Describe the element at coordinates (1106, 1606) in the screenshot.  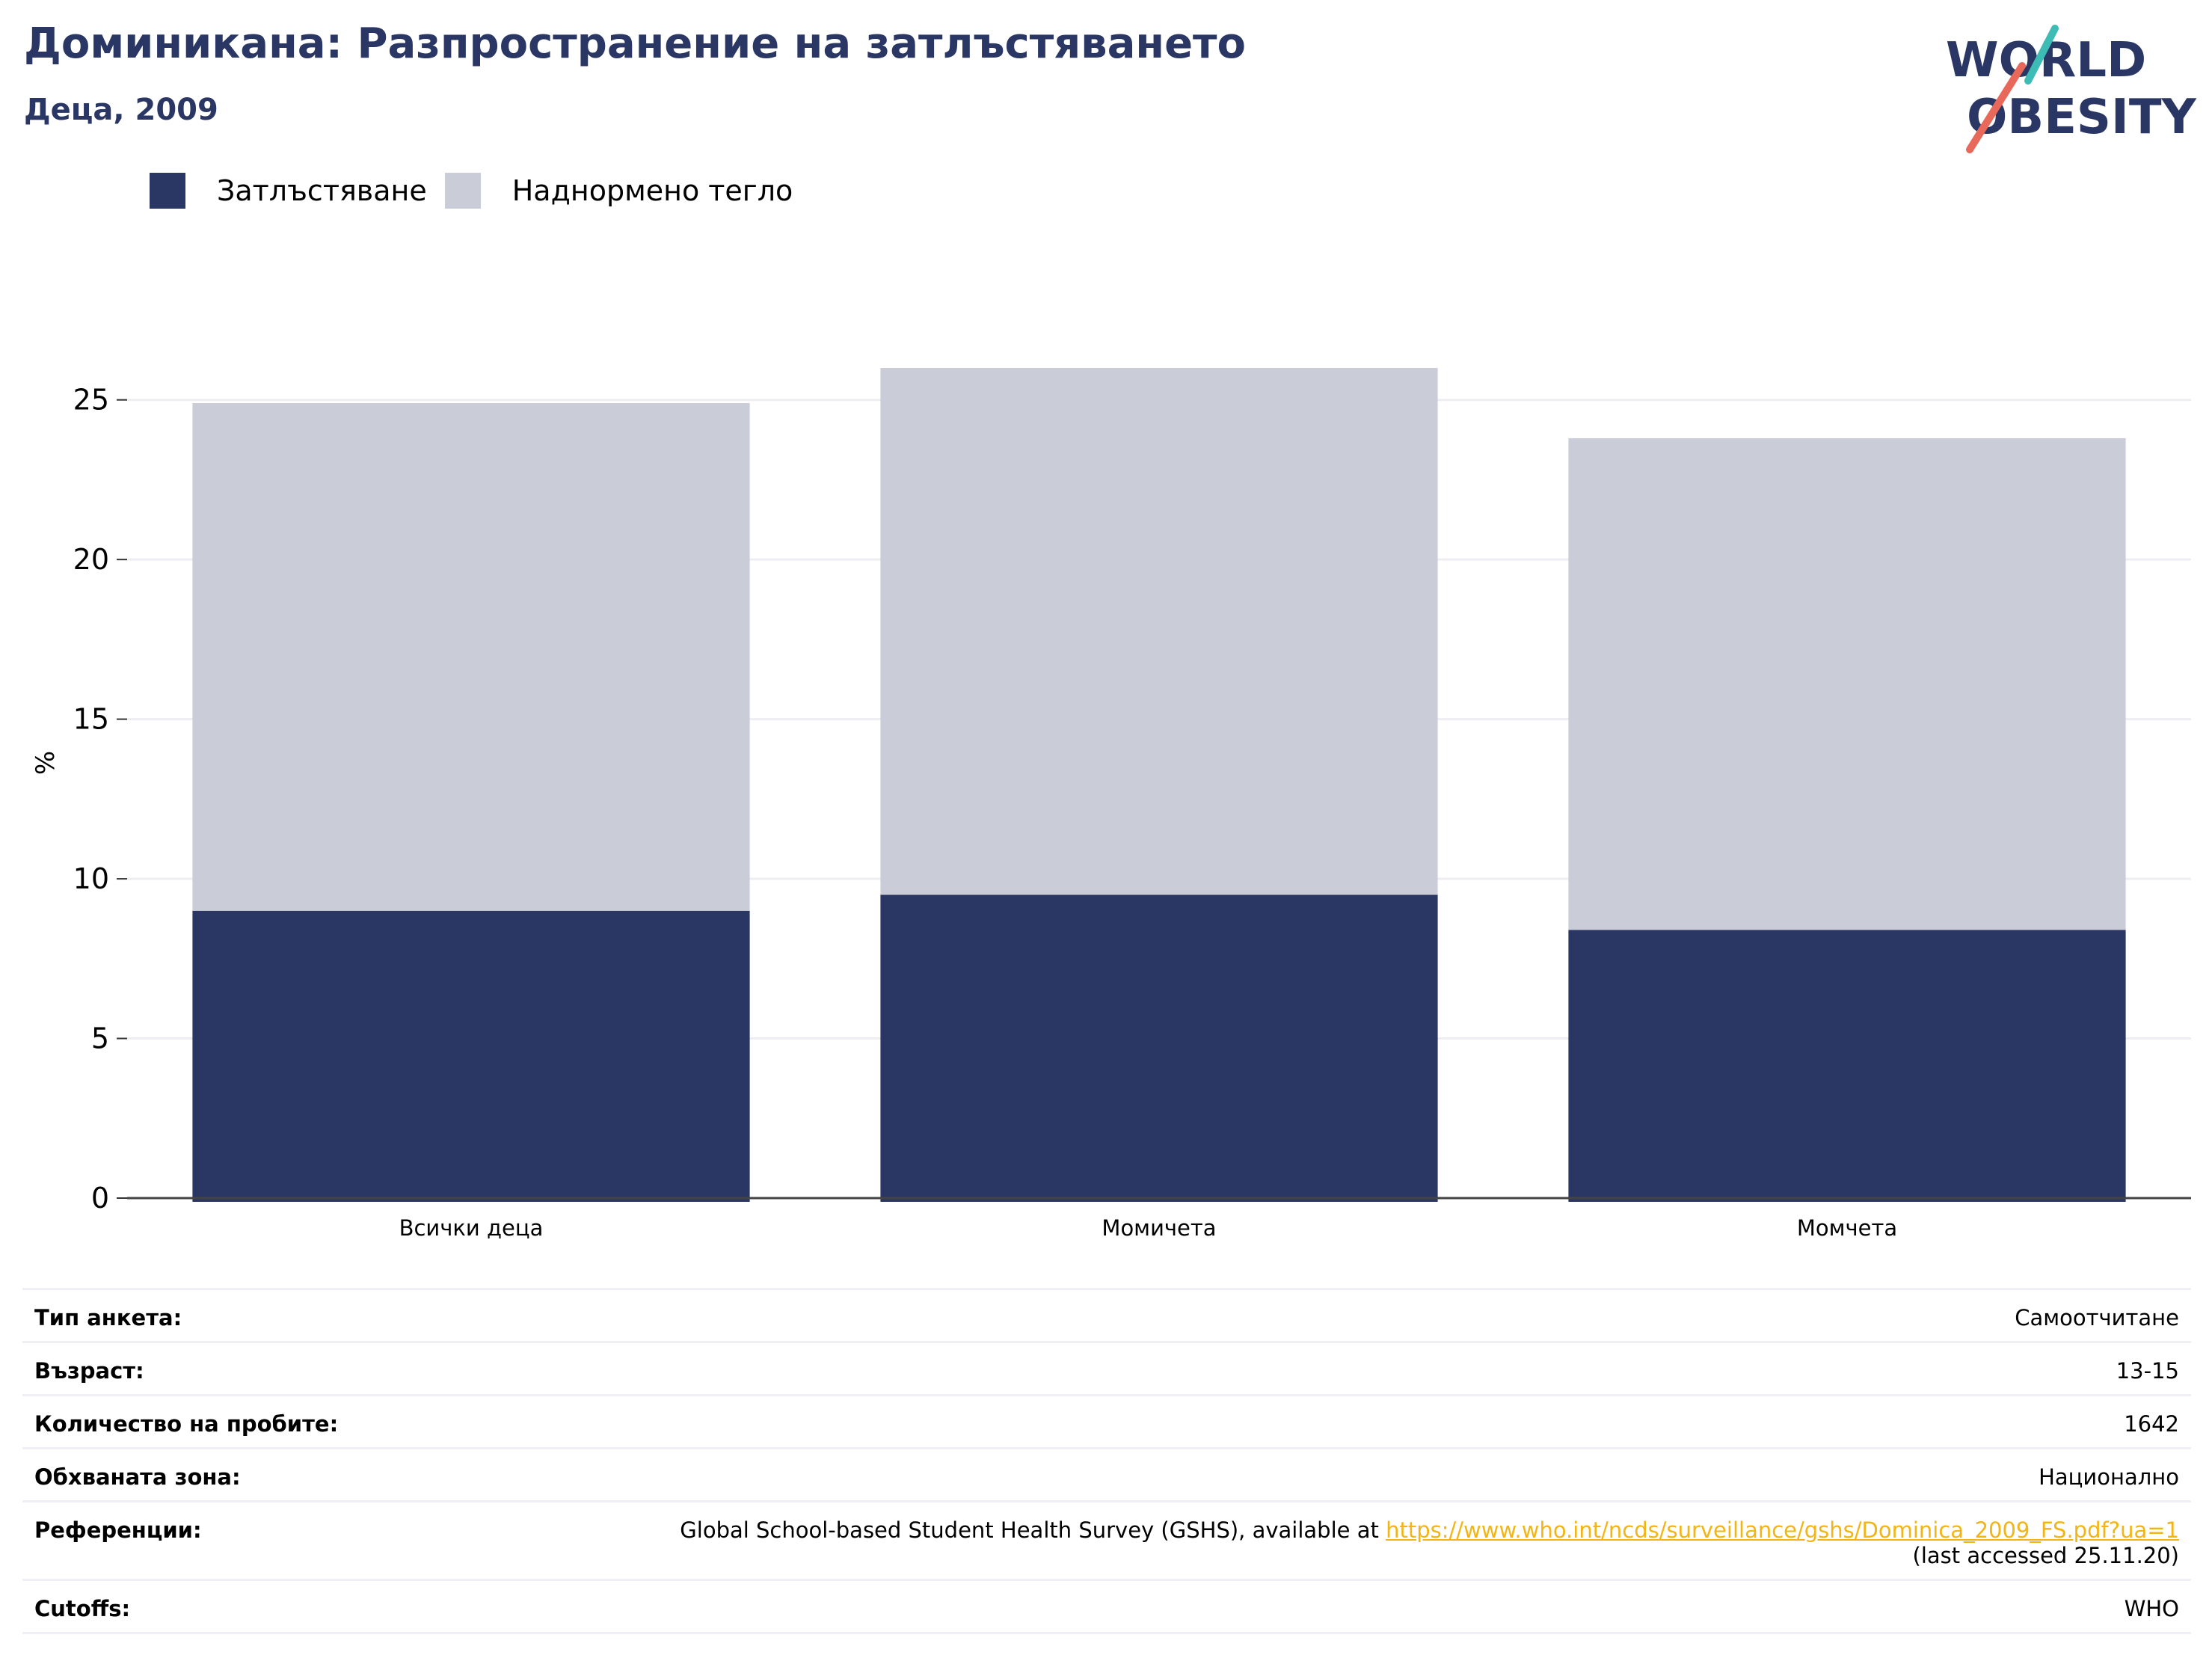
I see `info-row-cutoffs: Cutoffs: WHO` at that location.